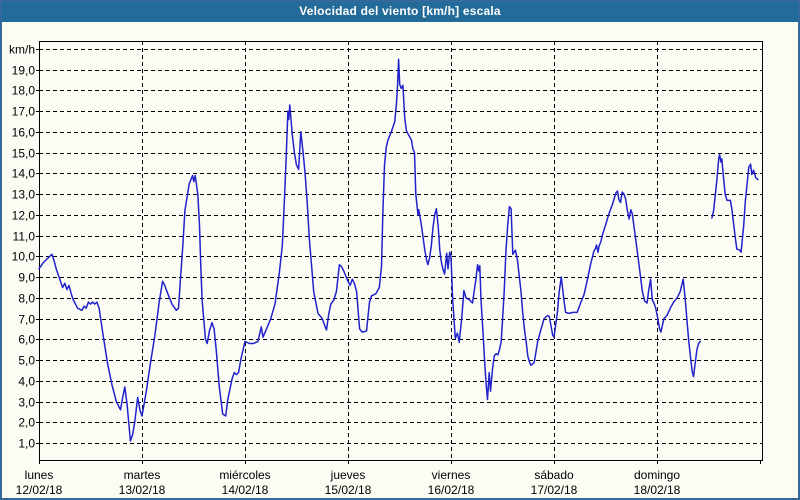  Describe the element at coordinates (554, 490) in the screenshot. I see `day-date-label: 17/02/18` at that location.